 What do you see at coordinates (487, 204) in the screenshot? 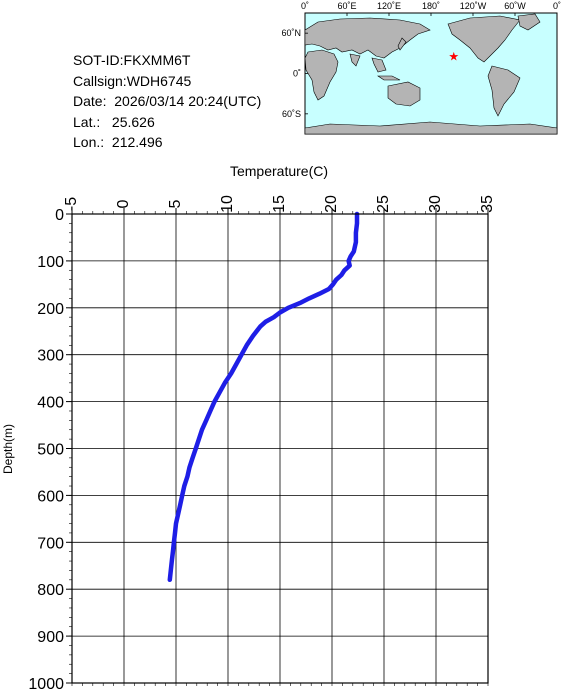
I see `x-tick-label: 35` at bounding box center [487, 204].